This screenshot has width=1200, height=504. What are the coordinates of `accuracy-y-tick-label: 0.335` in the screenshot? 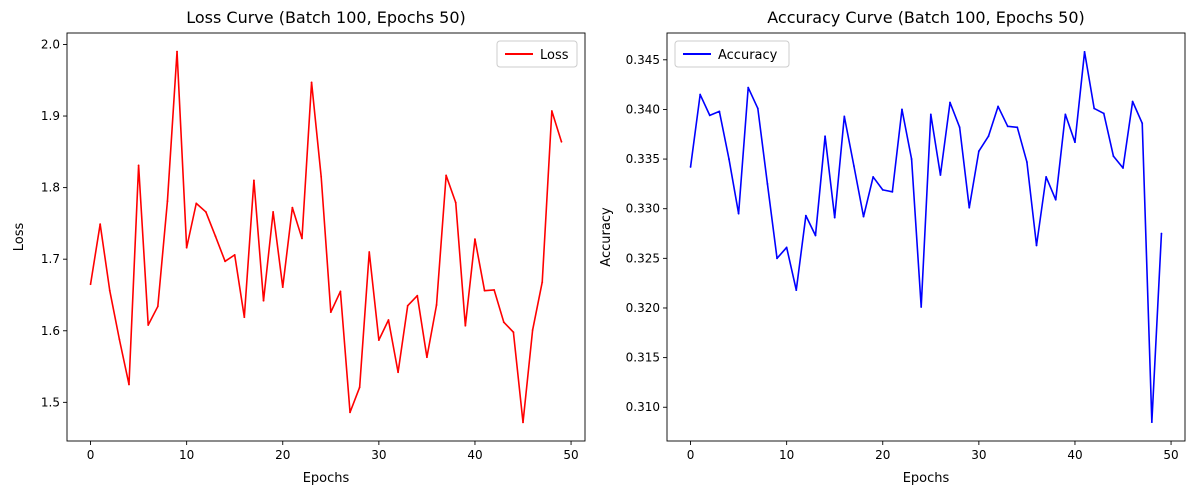 It's located at (643, 159).